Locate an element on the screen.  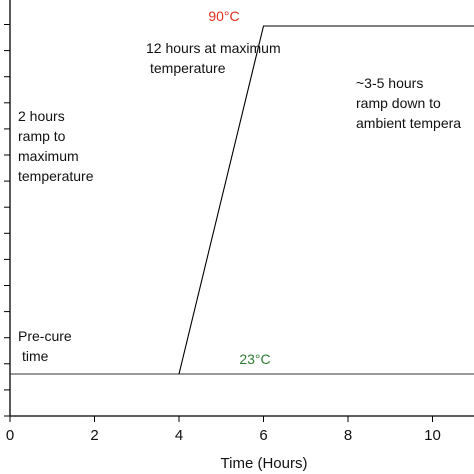
hold-annotation: 12 hours at maximum temperature is located at coordinates (215, 58).